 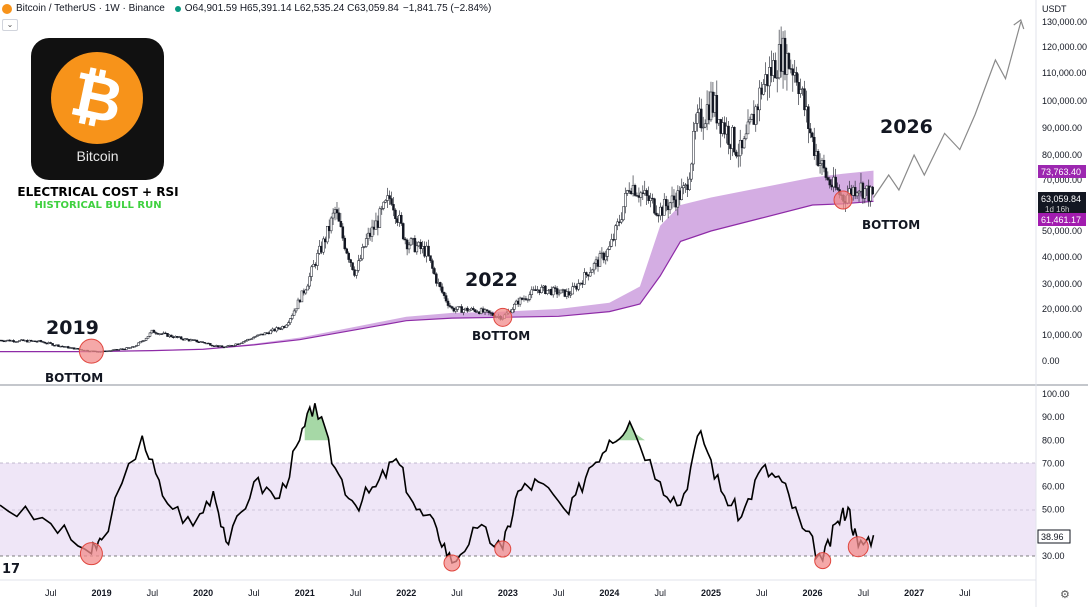 What do you see at coordinates (10, 25) in the screenshot?
I see `collapse-legend-button: ⌄` at bounding box center [10, 25].